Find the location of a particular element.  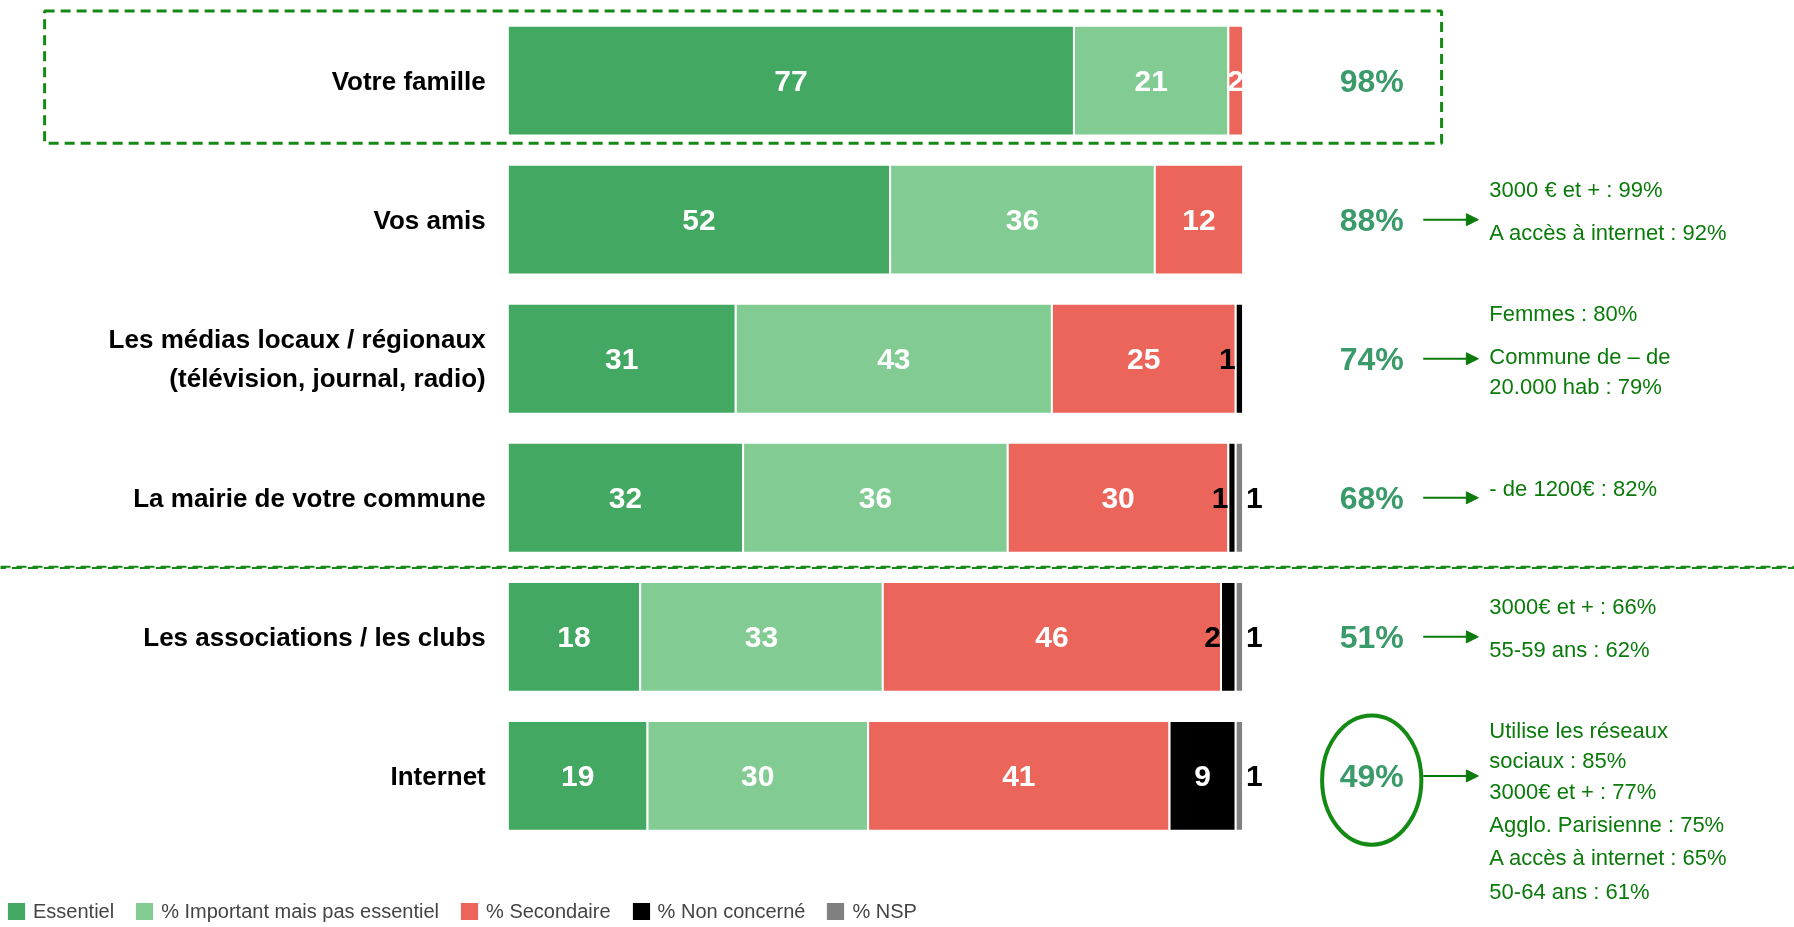

text: Utilise les réseaux sociaux : 85% is located at coordinates (1578, 745).